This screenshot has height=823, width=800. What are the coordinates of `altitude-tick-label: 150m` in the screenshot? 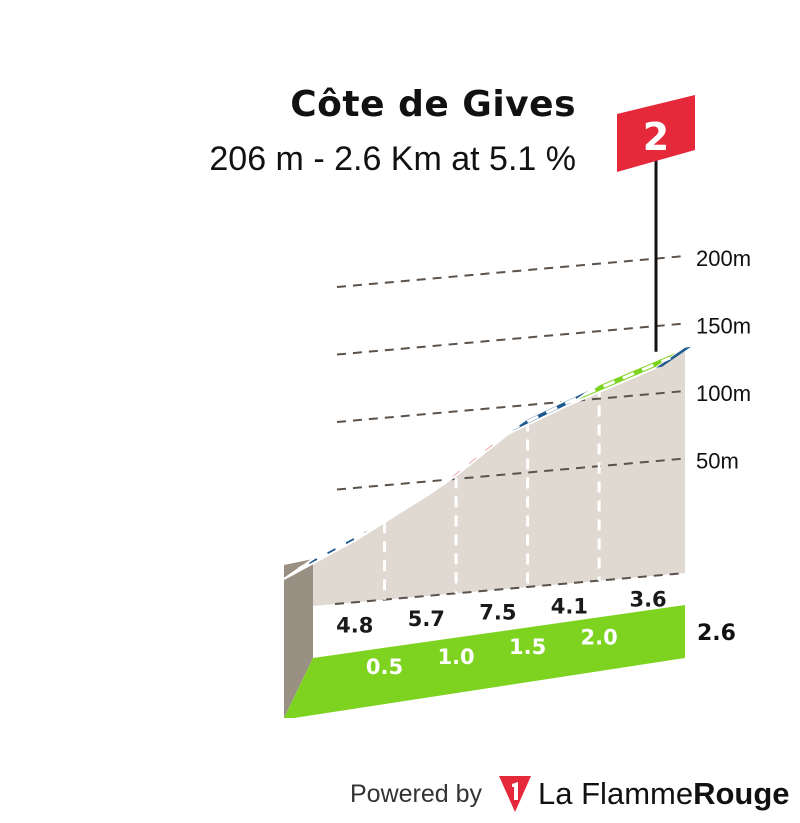 It's located at (723, 326).